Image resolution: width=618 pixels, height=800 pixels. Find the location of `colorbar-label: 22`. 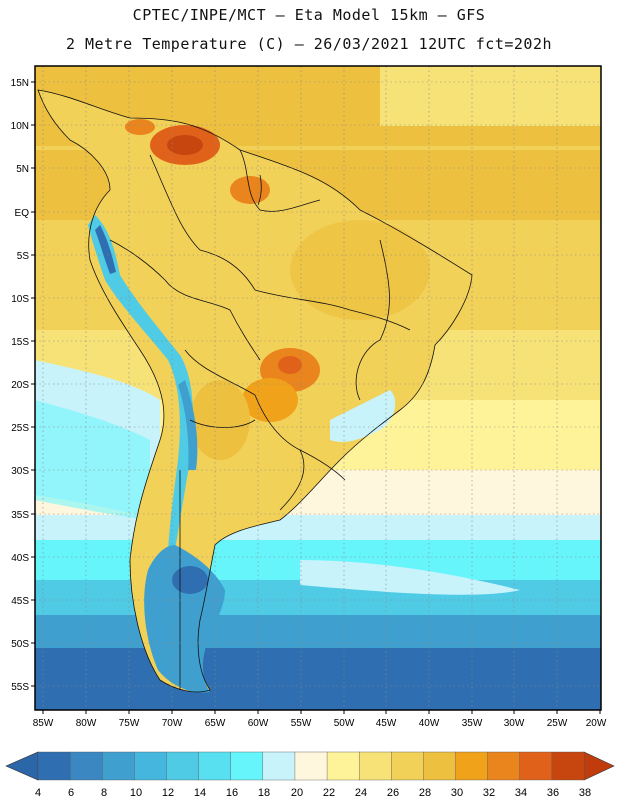

colorbar-label: 22 is located at coordinates (329, 793).